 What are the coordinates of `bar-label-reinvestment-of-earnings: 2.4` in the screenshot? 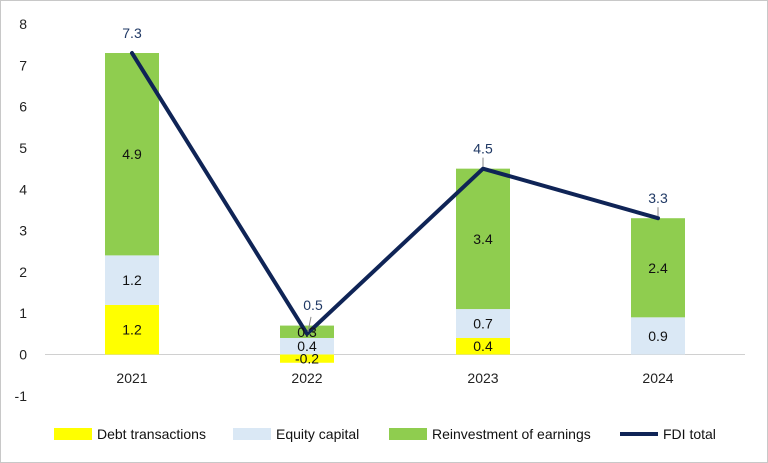 It's located at (658, 268).